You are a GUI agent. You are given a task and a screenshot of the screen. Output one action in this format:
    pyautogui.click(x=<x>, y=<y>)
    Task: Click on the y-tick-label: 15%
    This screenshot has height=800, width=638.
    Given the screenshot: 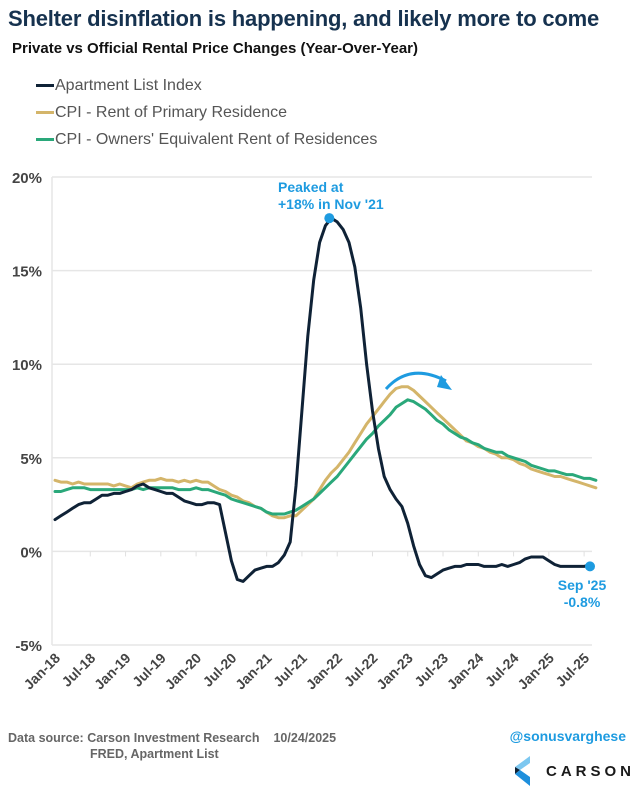 What is the action you would take?
    pyautogui.click(x=27, y=272)
    